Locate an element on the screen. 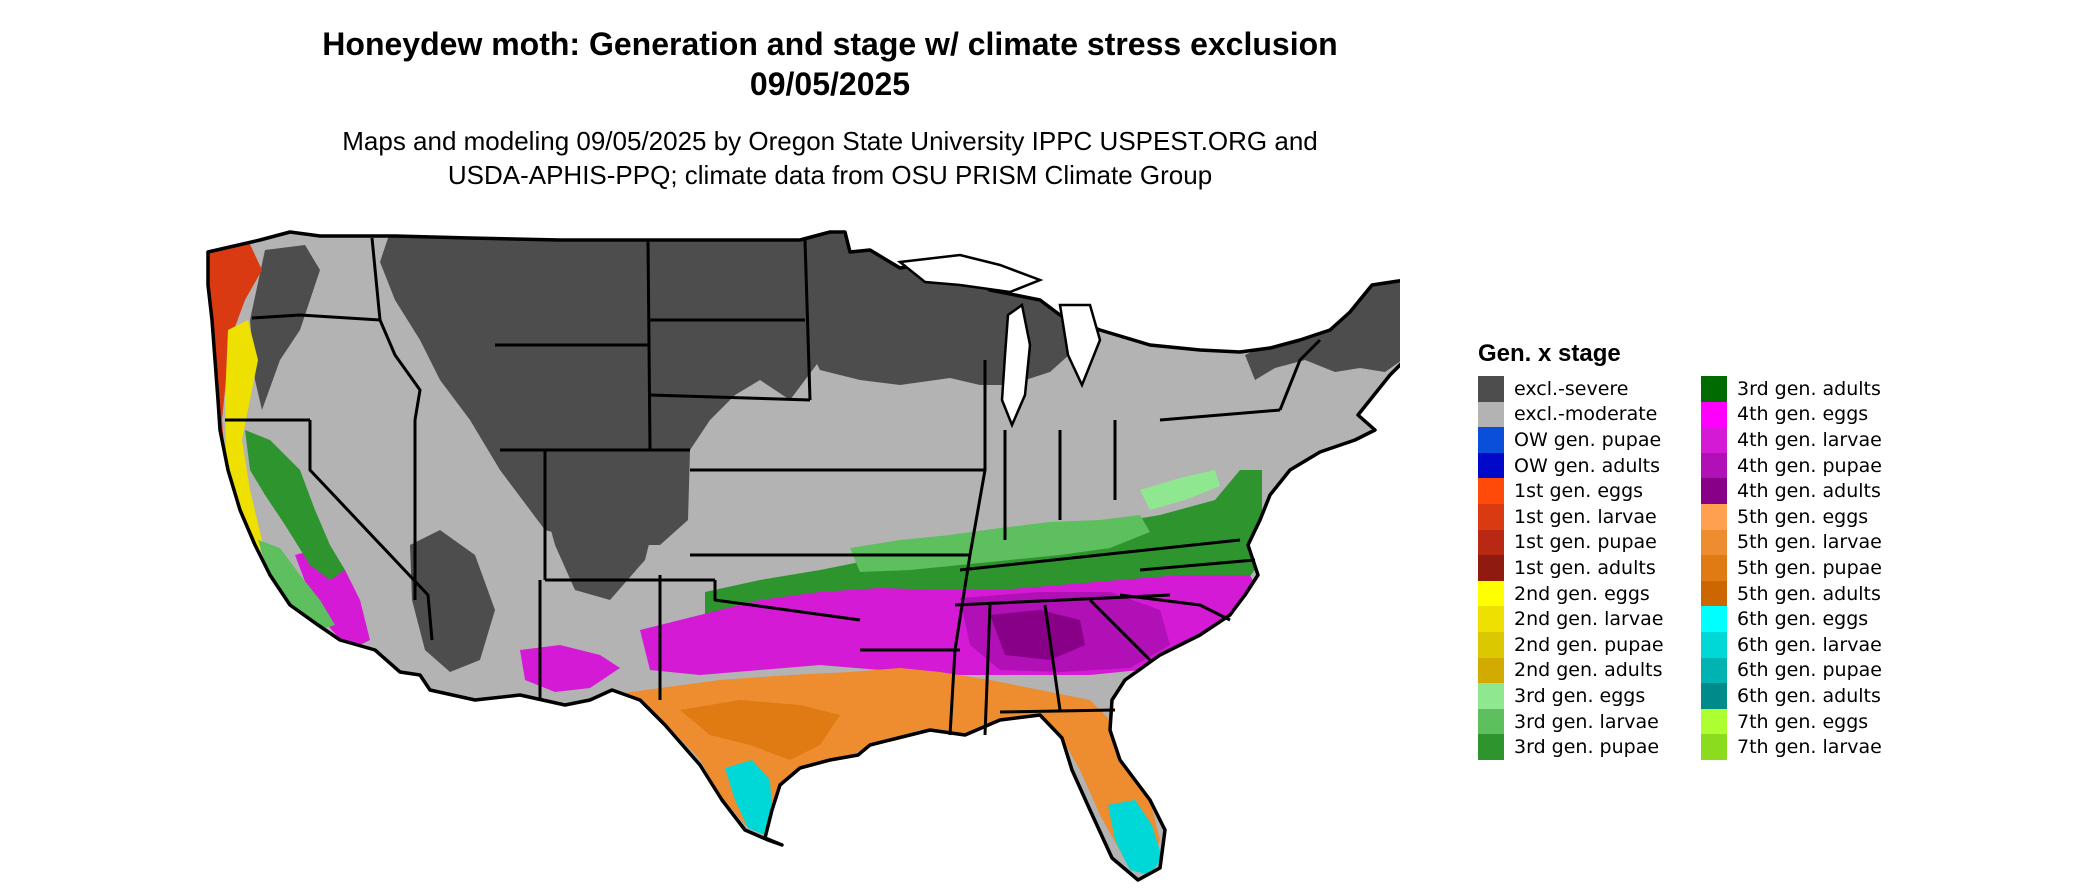  legend-label: 2nd gen. adults is located at coordinates (1588, 670).